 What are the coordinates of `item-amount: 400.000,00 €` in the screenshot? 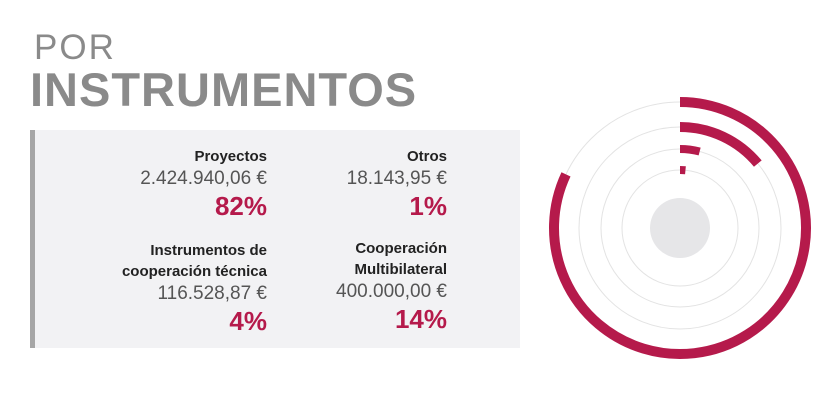 It's located at (391, 291).